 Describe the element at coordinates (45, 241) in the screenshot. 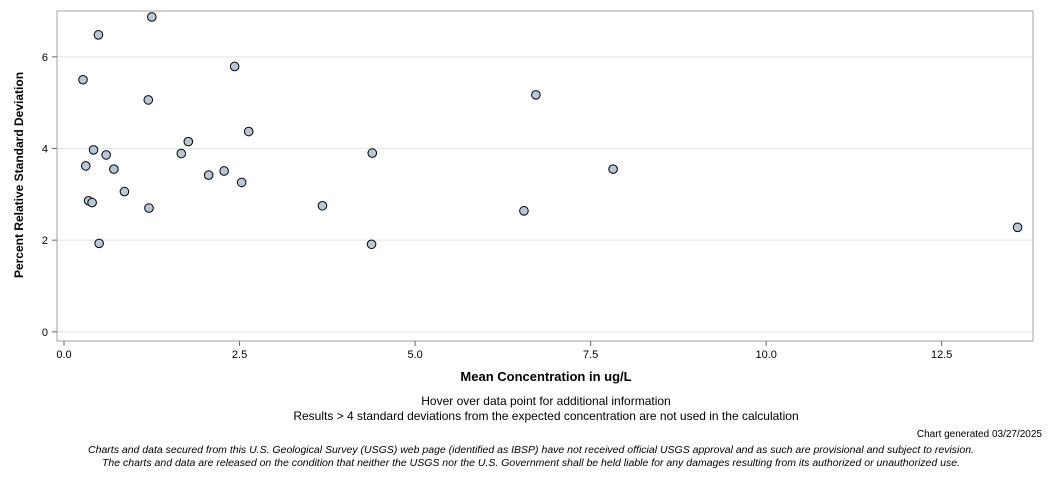

I see `y-tick-label: 2` at that location.